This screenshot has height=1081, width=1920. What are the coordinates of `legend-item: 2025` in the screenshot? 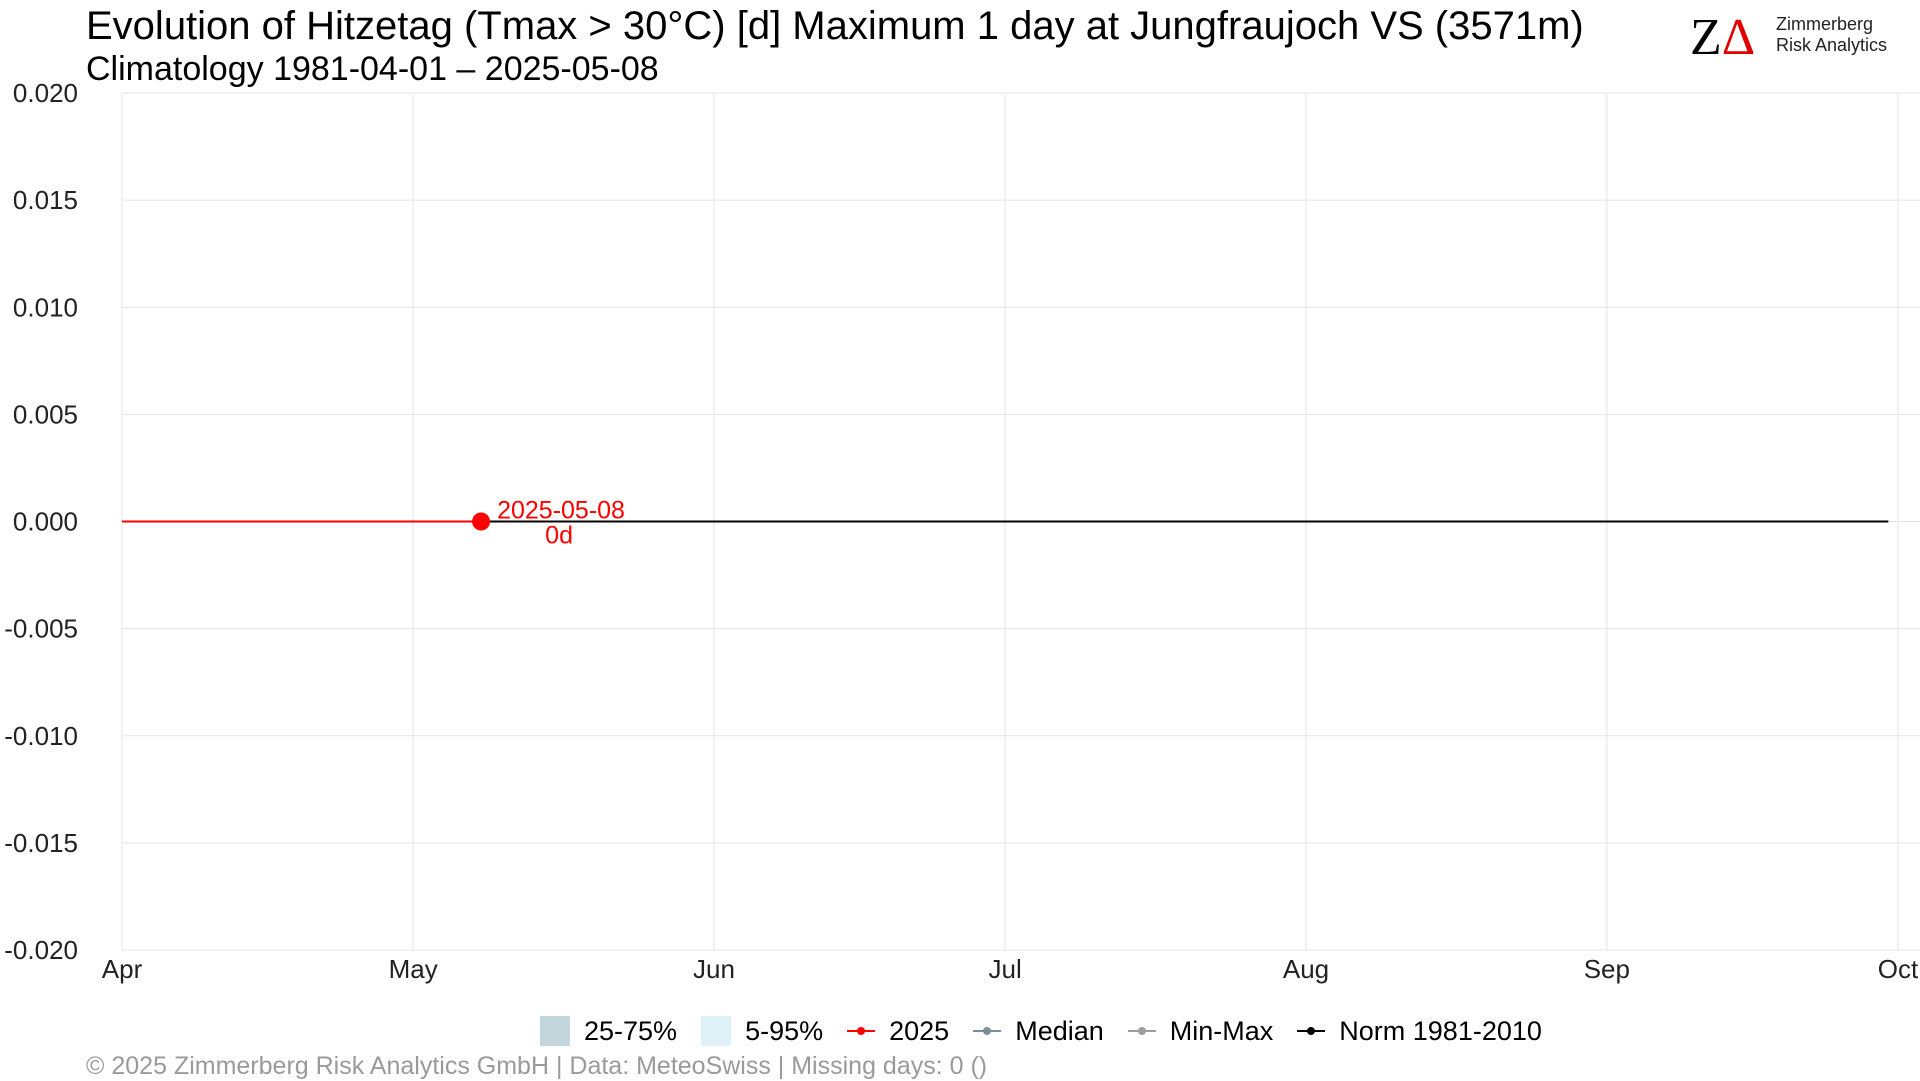 It's located at (898, 1031).